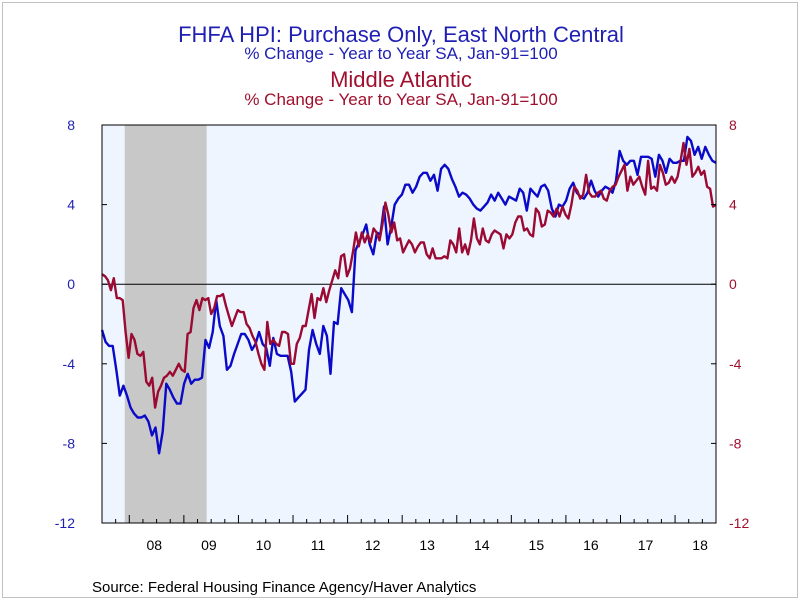  What do you see at coordinates (646, 545) in the screenshot?
I see `x-axis-tick-label: 17` at bounding box center [646, 545].